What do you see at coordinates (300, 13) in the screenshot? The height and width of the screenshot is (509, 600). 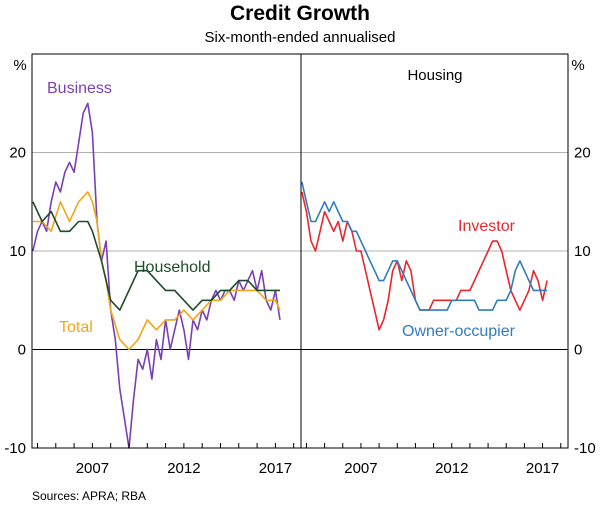 I see `chart-title: Credit Growth` at bounding box center [300, 13].